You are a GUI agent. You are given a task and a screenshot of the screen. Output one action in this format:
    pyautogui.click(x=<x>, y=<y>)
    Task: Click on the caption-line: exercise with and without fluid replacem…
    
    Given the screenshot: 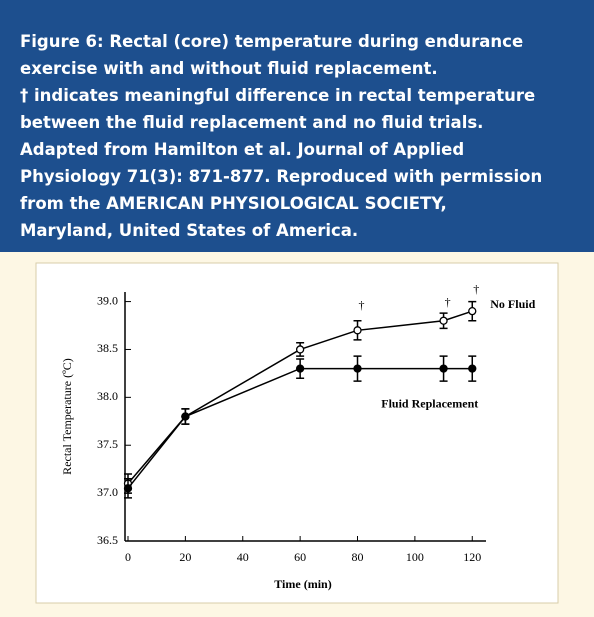 What is the action you would take?
    pyautogui.click(x=229, y=68)
    